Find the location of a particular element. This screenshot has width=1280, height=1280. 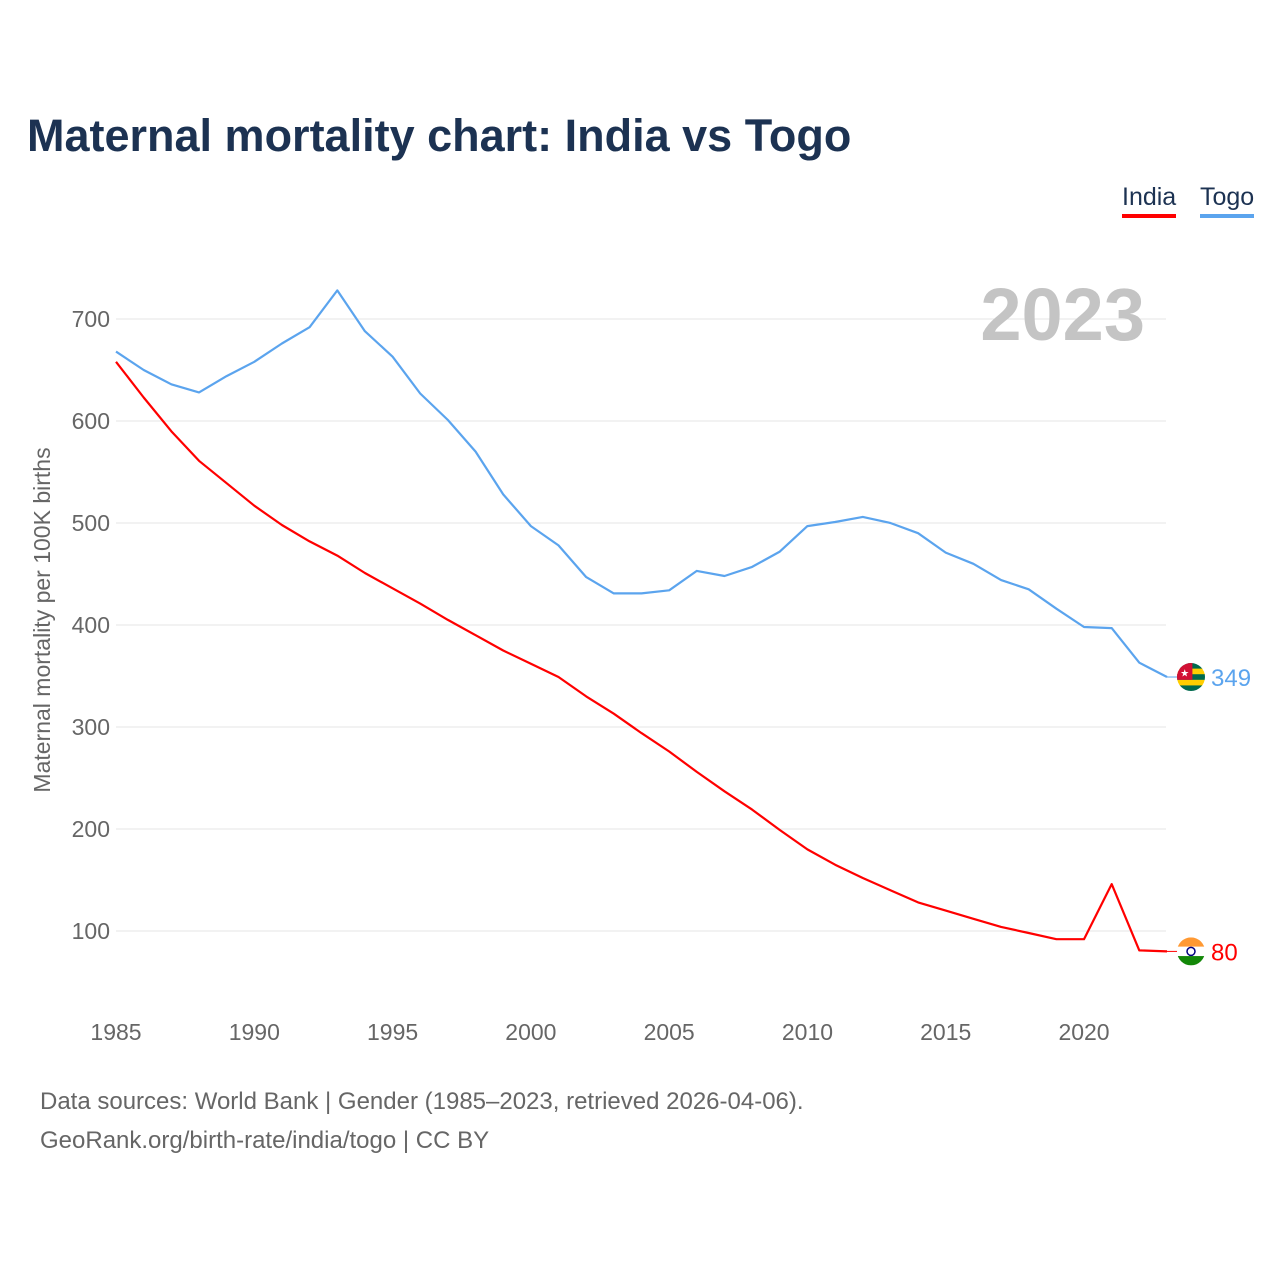

x-tick-label: 1985 is located at coordinates (115, 1032).